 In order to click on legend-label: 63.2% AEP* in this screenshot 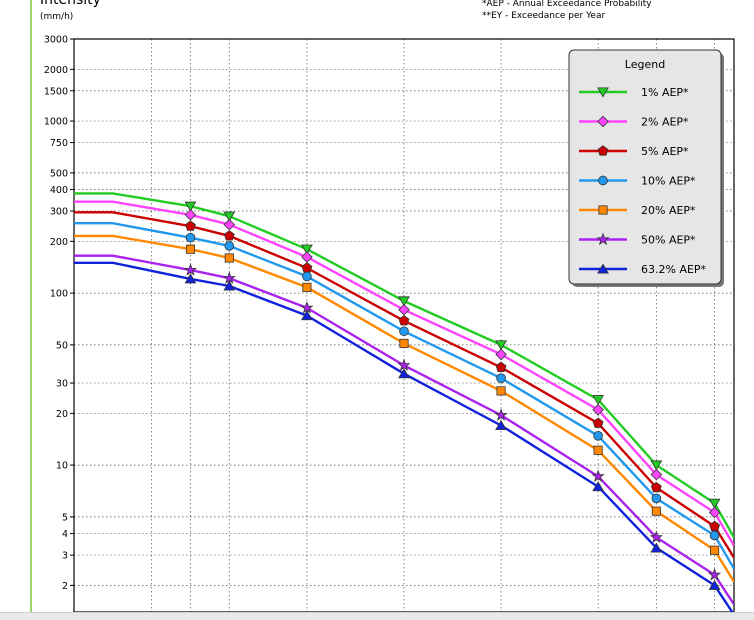, I will do `click(674, 269)`.